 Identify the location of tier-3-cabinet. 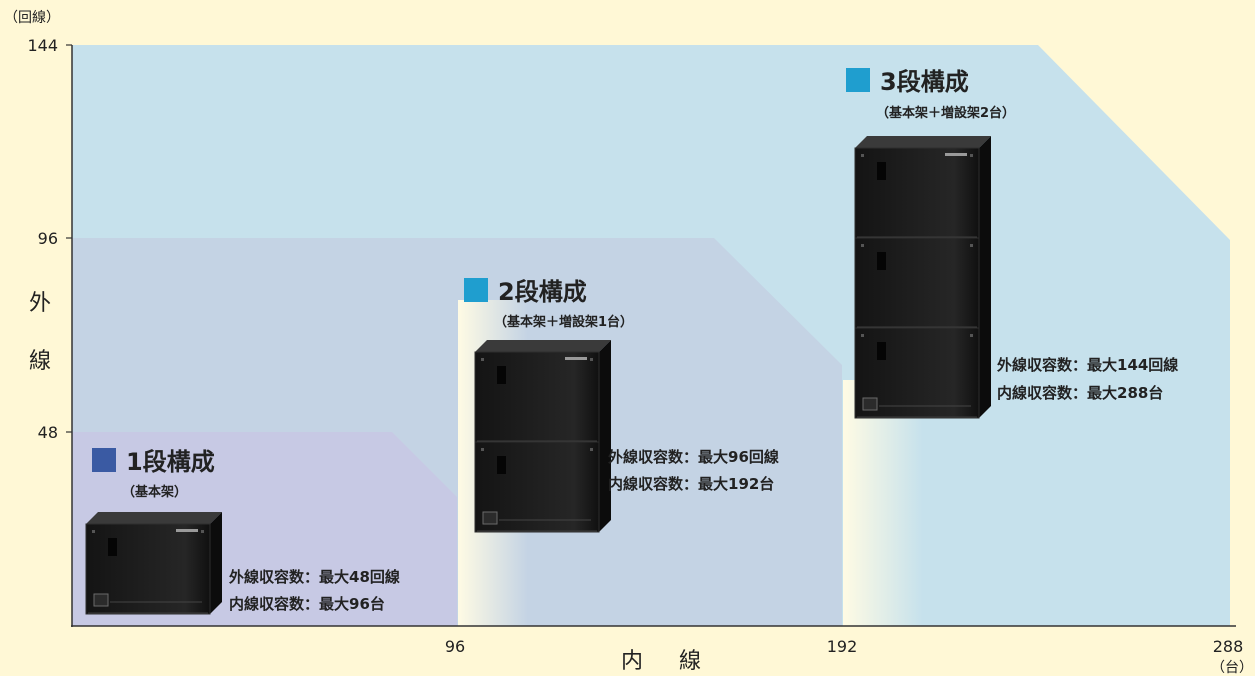
(922, 277).